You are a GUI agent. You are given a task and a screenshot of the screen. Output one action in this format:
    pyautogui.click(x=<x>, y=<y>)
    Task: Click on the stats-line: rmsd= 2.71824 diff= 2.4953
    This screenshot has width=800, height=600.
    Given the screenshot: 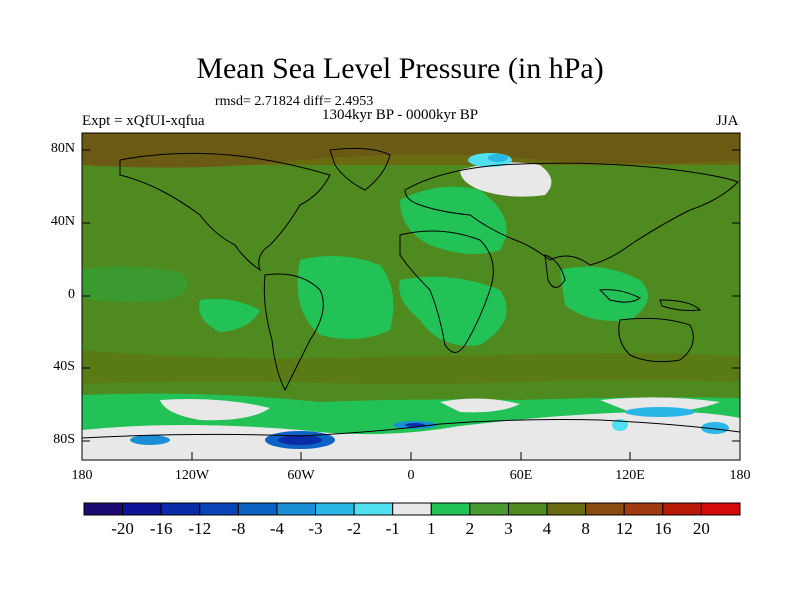 What is the action you would take?
    pyautogui.click(x=294, y=101)
    